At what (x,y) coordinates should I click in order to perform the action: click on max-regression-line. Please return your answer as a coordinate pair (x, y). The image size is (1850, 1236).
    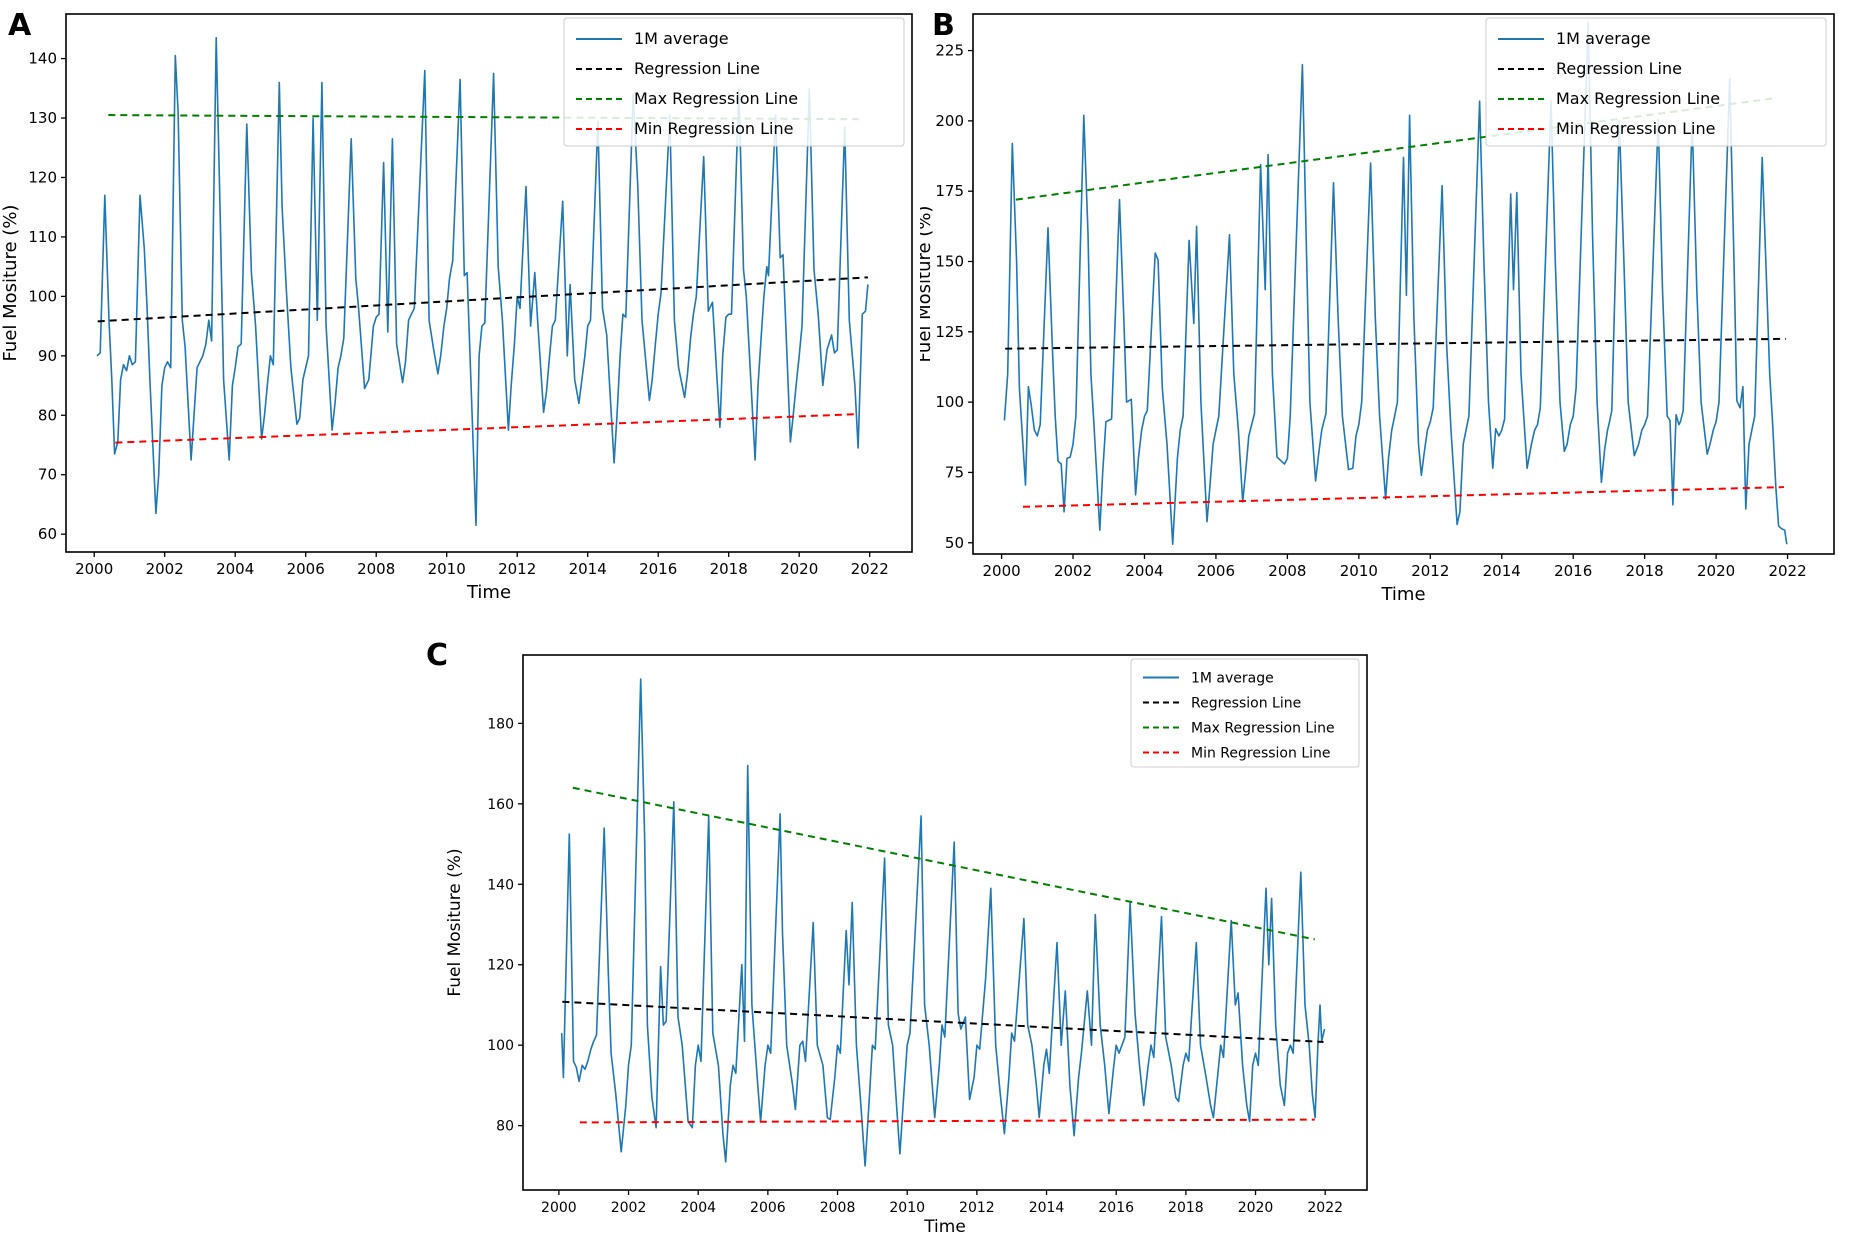
    Looking at the image, I should click on (943, 863).